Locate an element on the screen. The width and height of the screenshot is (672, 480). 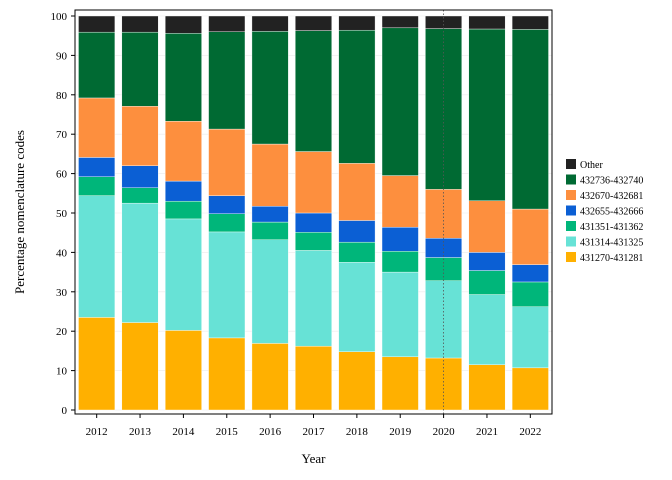
x-tick-label: 2017 is located at coordinates (314, 432).